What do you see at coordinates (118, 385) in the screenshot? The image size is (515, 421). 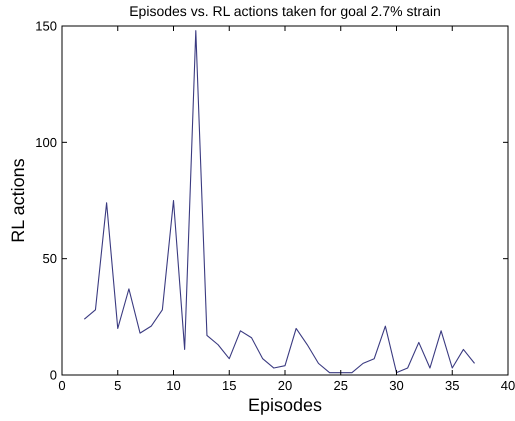 I see `x-tick-label: 5` at bounding box center [118, 385].